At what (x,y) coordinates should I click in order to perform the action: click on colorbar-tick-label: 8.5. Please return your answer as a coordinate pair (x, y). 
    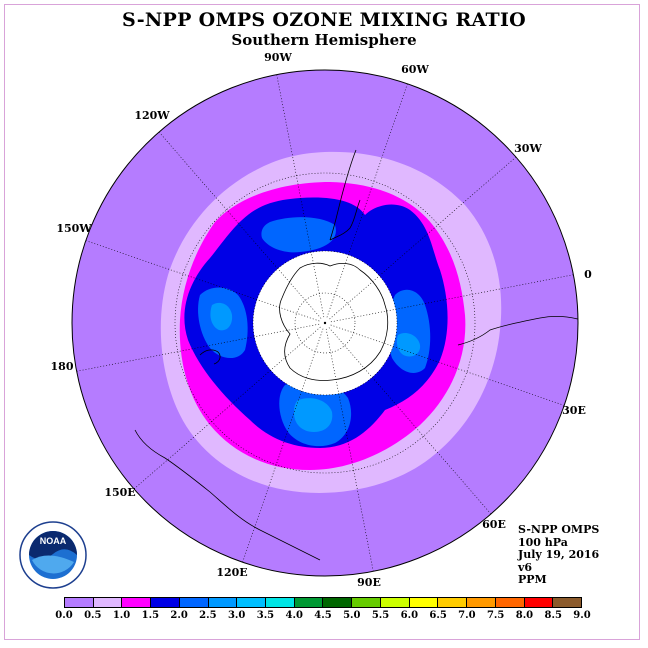
    Looking at the image, I should click on (553, 615).